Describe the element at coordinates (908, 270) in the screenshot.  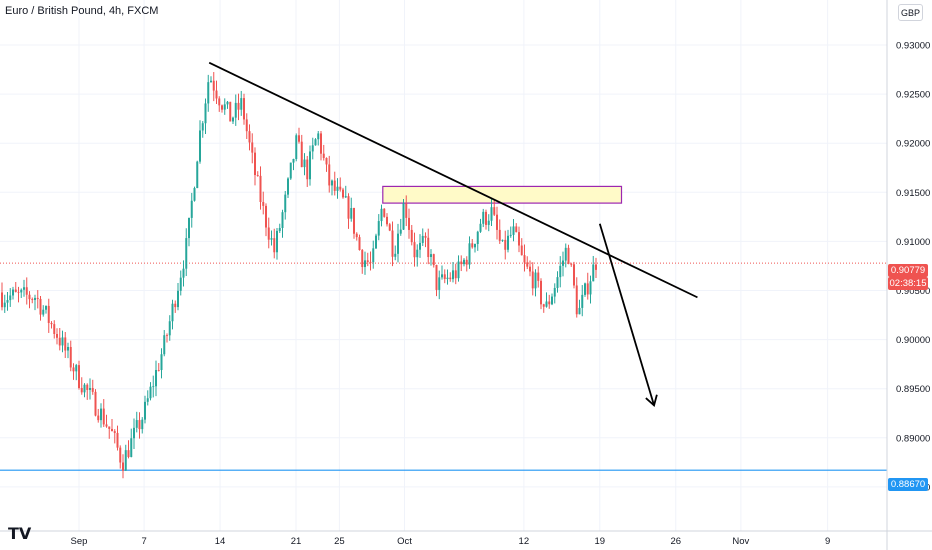
I see `current-price-label: 0.90779` at that location.